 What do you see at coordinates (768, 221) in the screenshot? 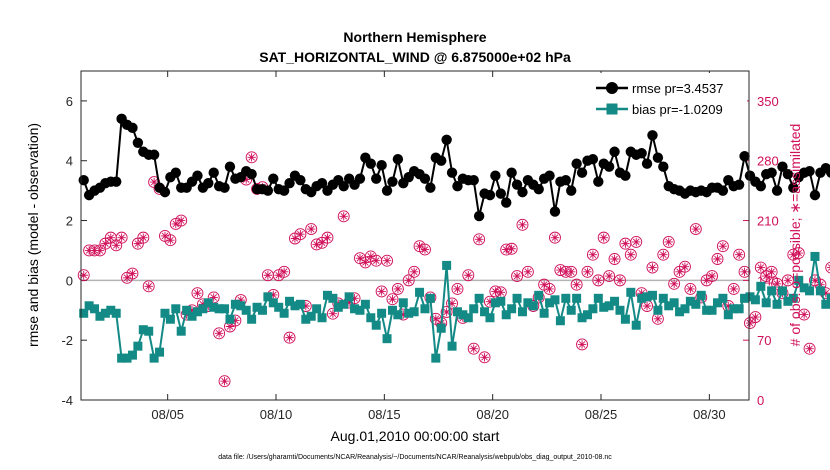
I see `y2-tick-label: 210` at bounding box center [768, 221].